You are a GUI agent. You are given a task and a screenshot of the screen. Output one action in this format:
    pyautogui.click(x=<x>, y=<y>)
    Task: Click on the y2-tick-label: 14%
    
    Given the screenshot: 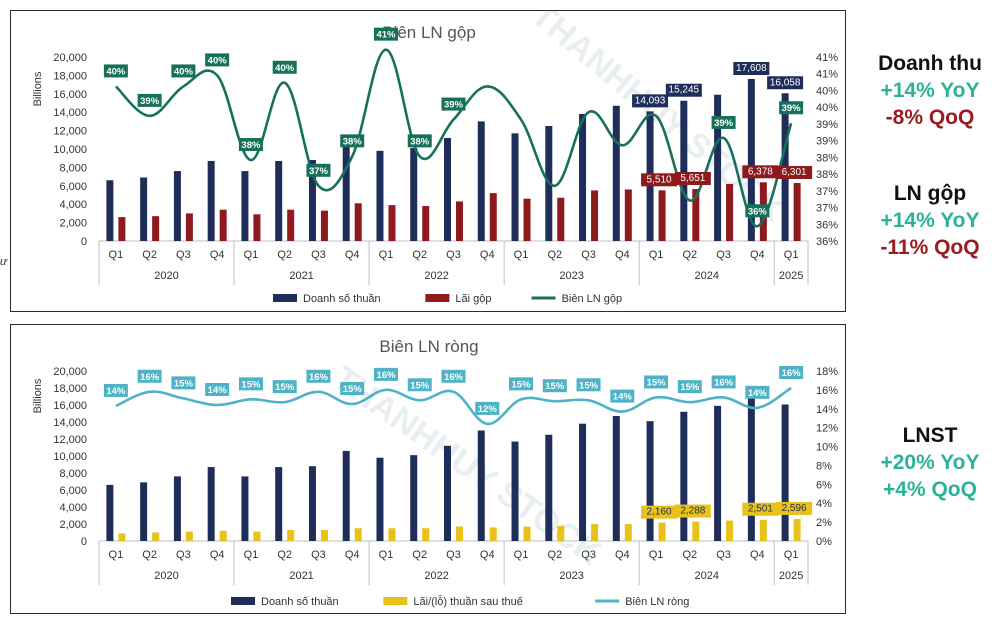 What is the action you would take?
    pyautogui.click(x=827, y=410)
    